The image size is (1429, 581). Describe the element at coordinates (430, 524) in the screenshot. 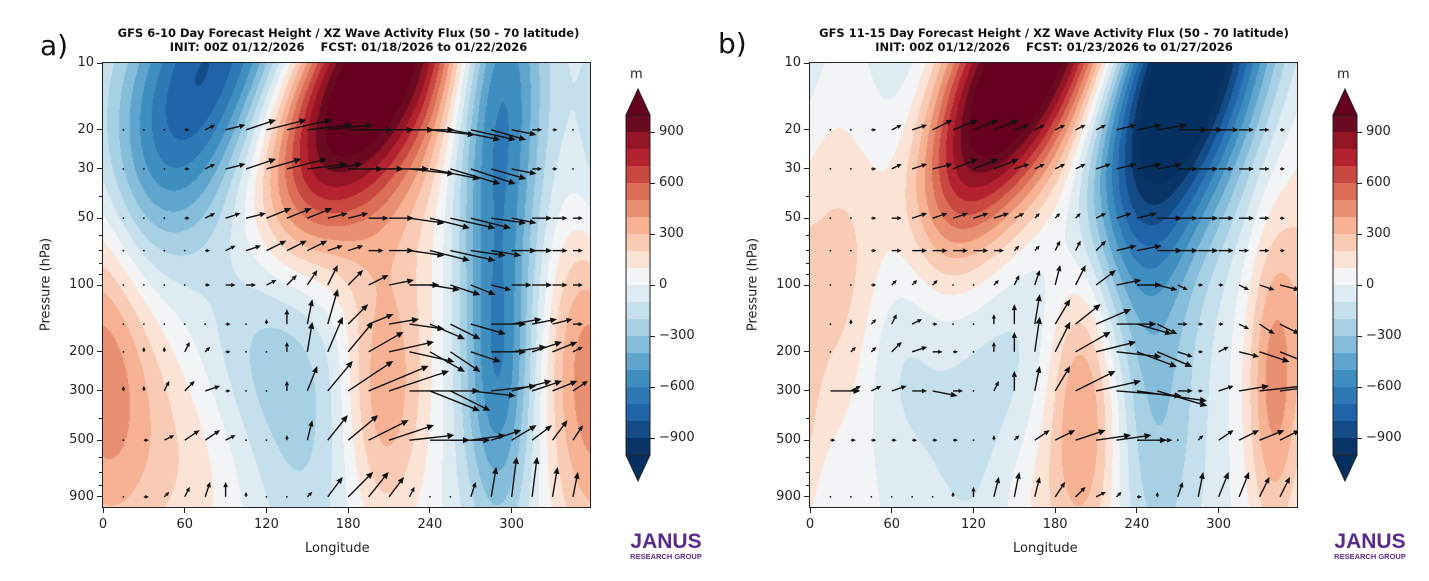

I see `x-tick-label: 240` at that location.